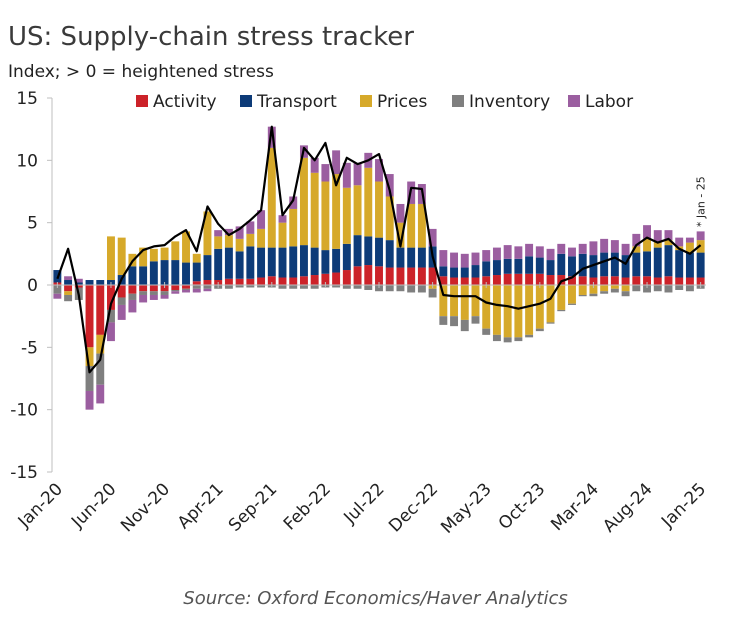 The width and height of the screenshot is (751, 628). What do you see at coordinates (201, 506) in the screenshot?
I see `x-tick-label: Apr-21` at bounding box center [201, 506].